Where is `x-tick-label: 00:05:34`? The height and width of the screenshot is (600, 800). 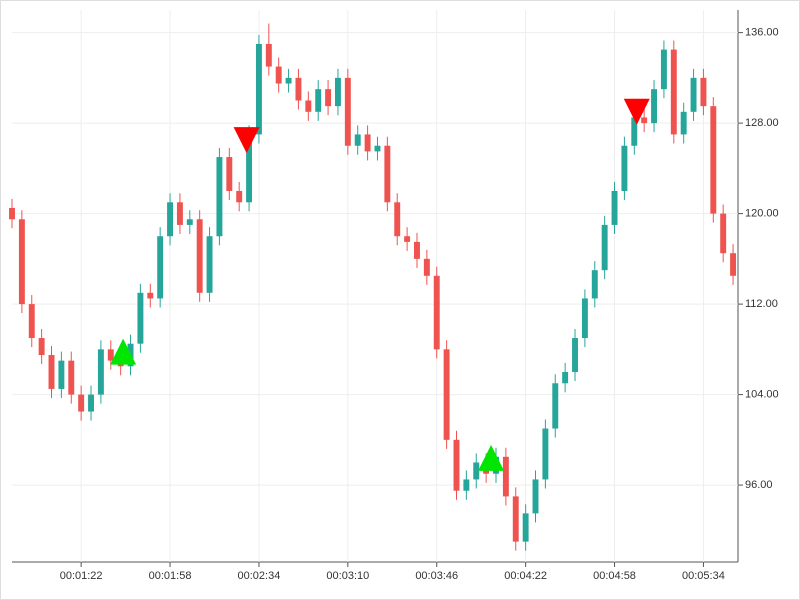 x-tick-label: 00:05:34 is located at coordinates (703, 576).